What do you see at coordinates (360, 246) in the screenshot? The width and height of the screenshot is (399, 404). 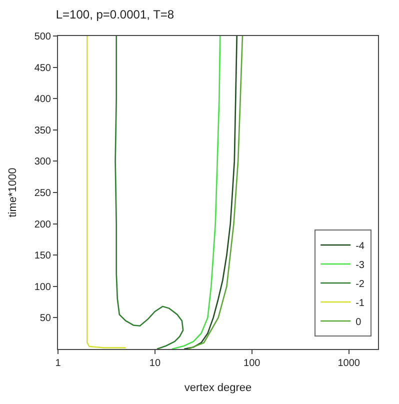 I see `legend-label: -4` at bounding box center [360, 246].